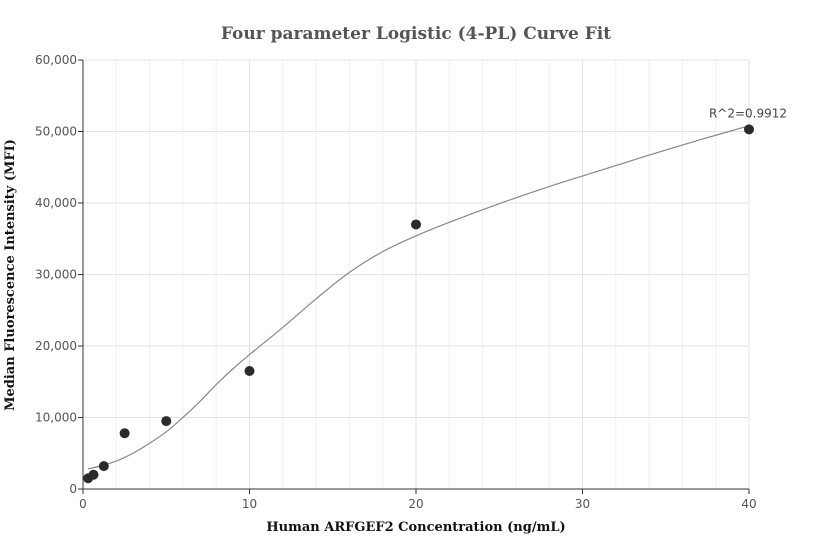 The width and height of the screenshot is (832, 560). Describe the element at coordinates (748, 504) in the screenshot. I see `x-tick-label: 40` at that location.